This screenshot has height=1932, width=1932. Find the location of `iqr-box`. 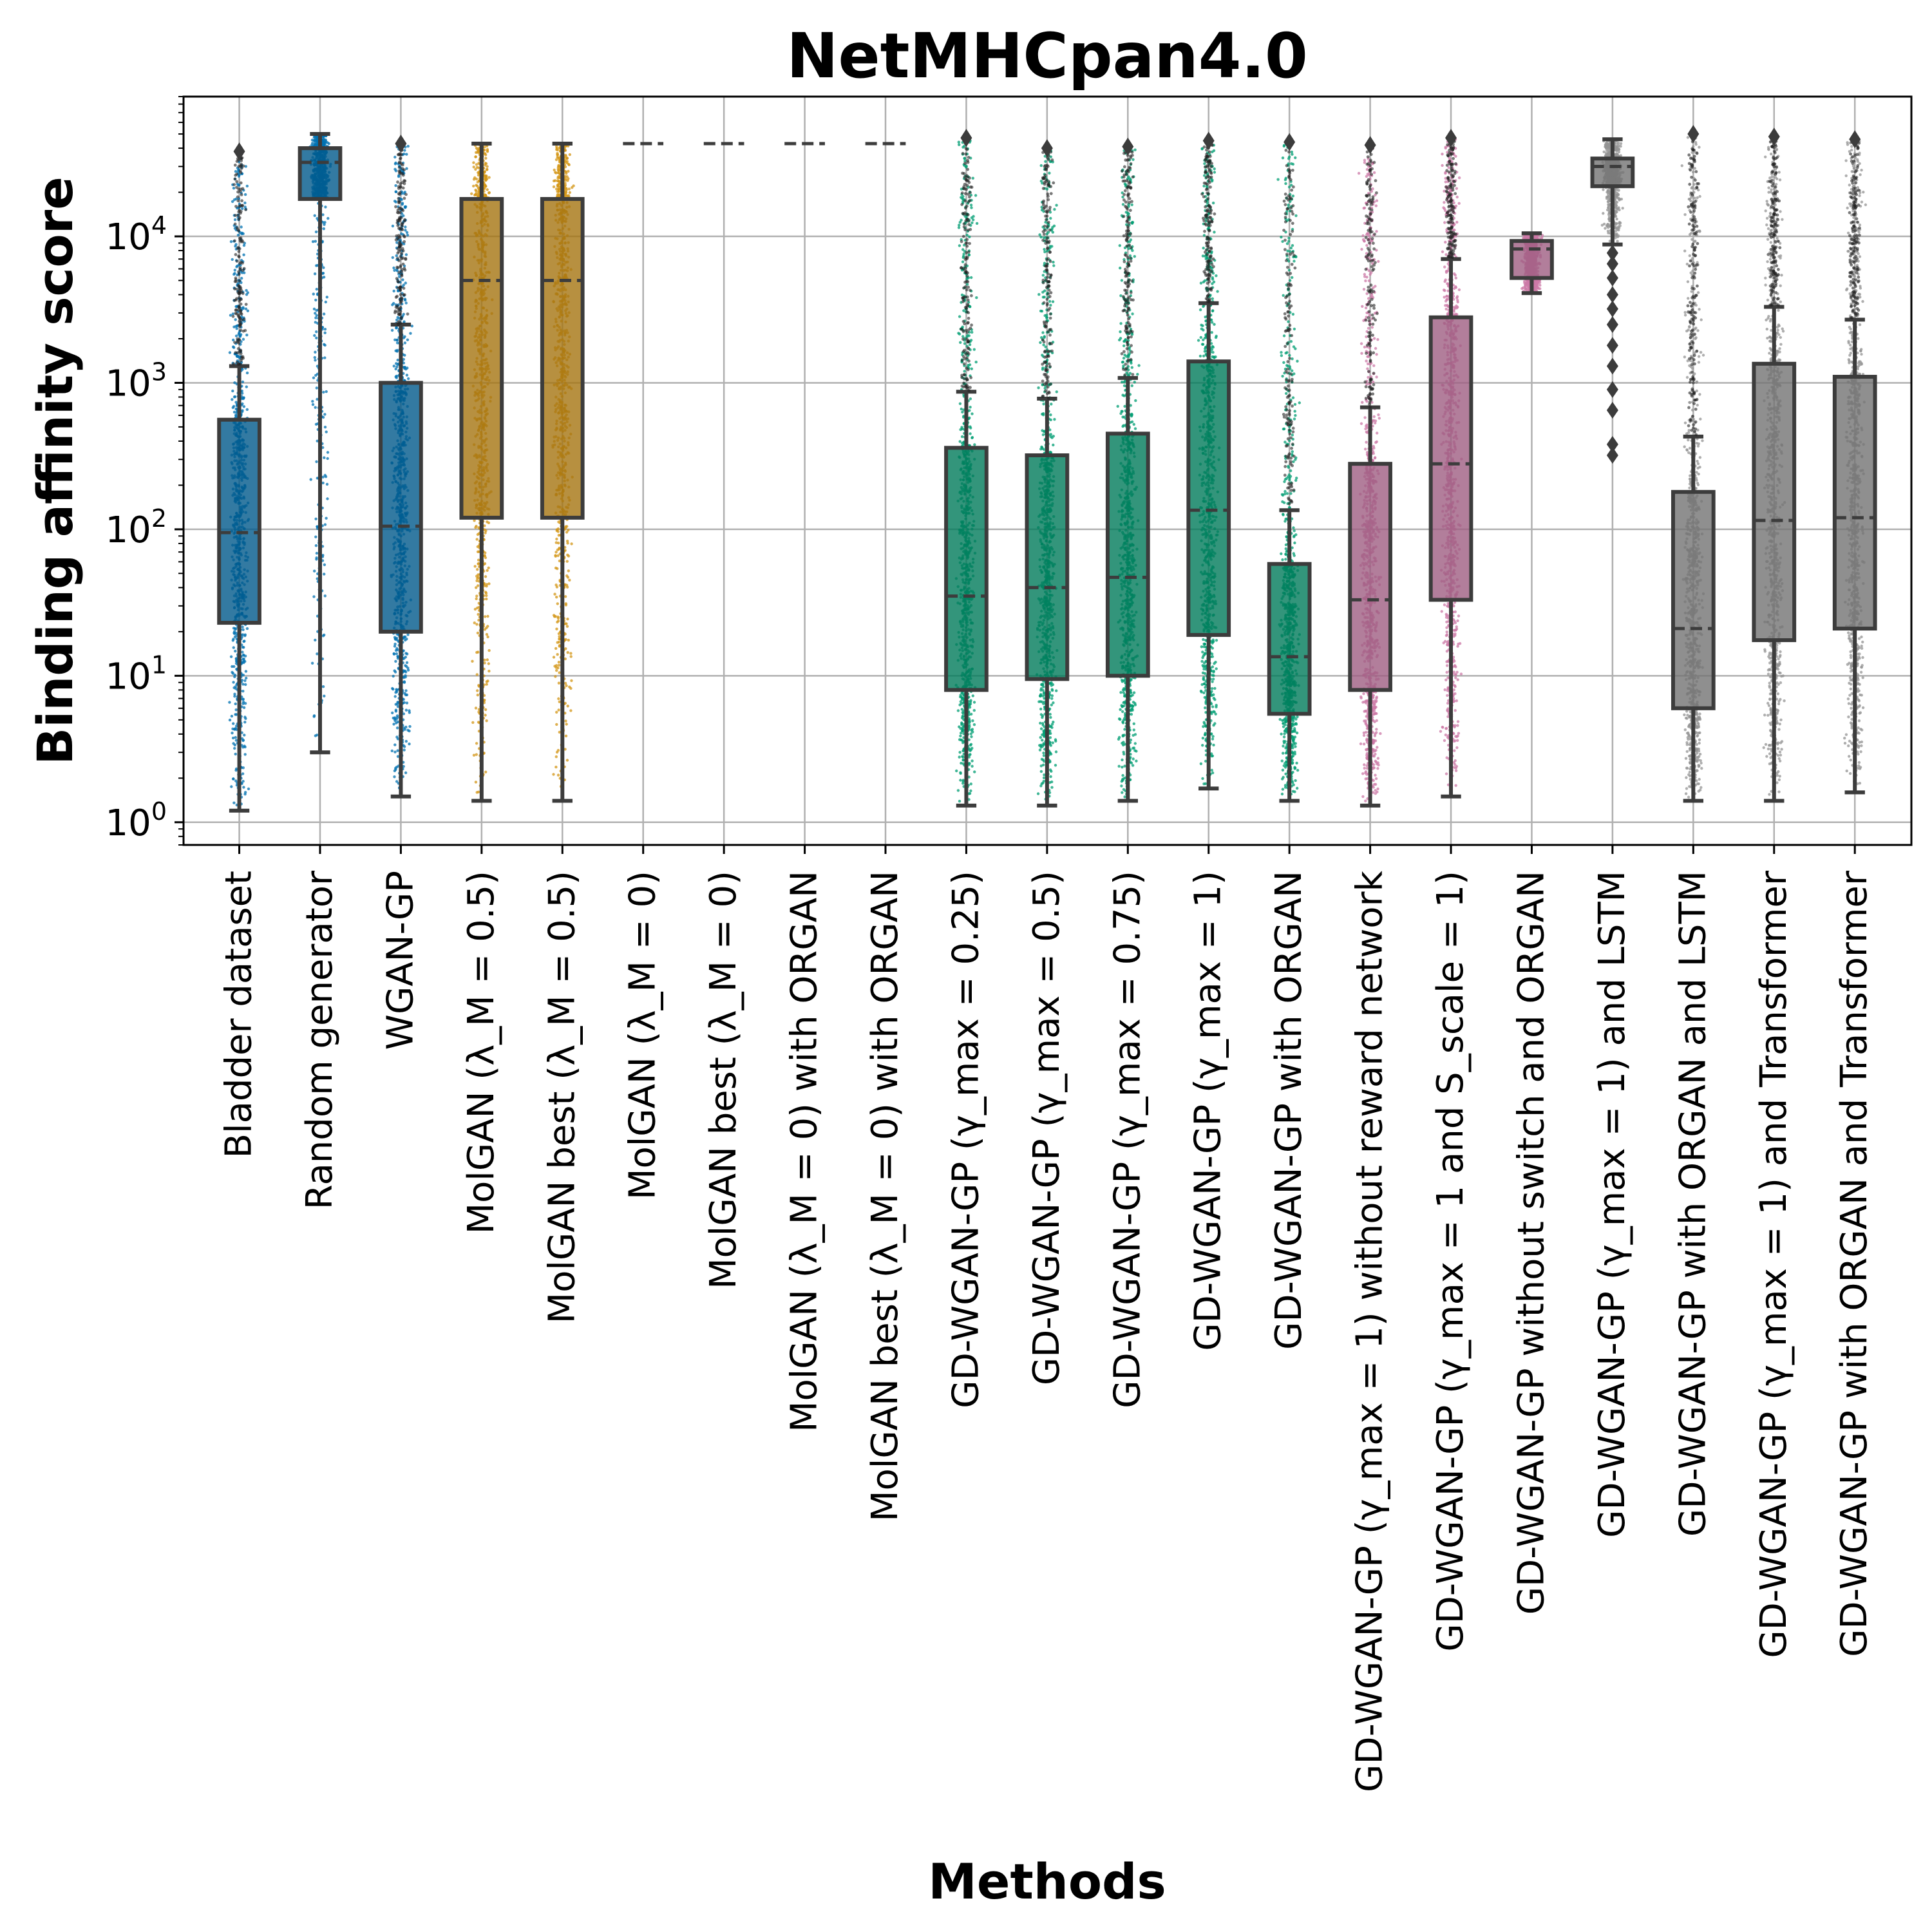

iqr-box is located at coordinates (481, 358).